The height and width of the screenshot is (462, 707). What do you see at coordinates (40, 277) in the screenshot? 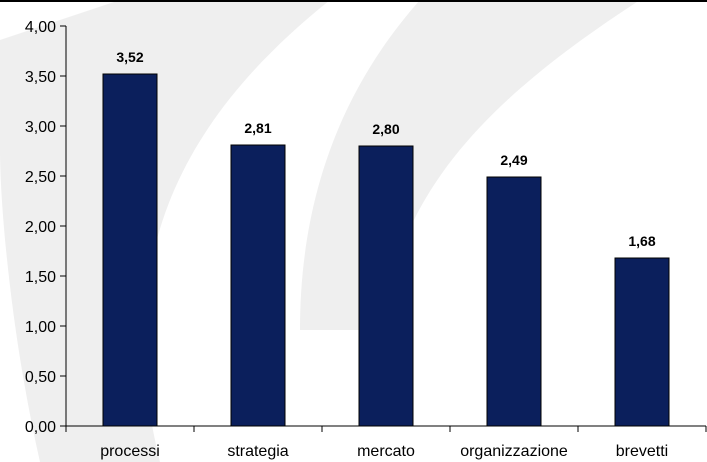
I see `y-tick-label: 1,50` at bounding box center [40, 277].